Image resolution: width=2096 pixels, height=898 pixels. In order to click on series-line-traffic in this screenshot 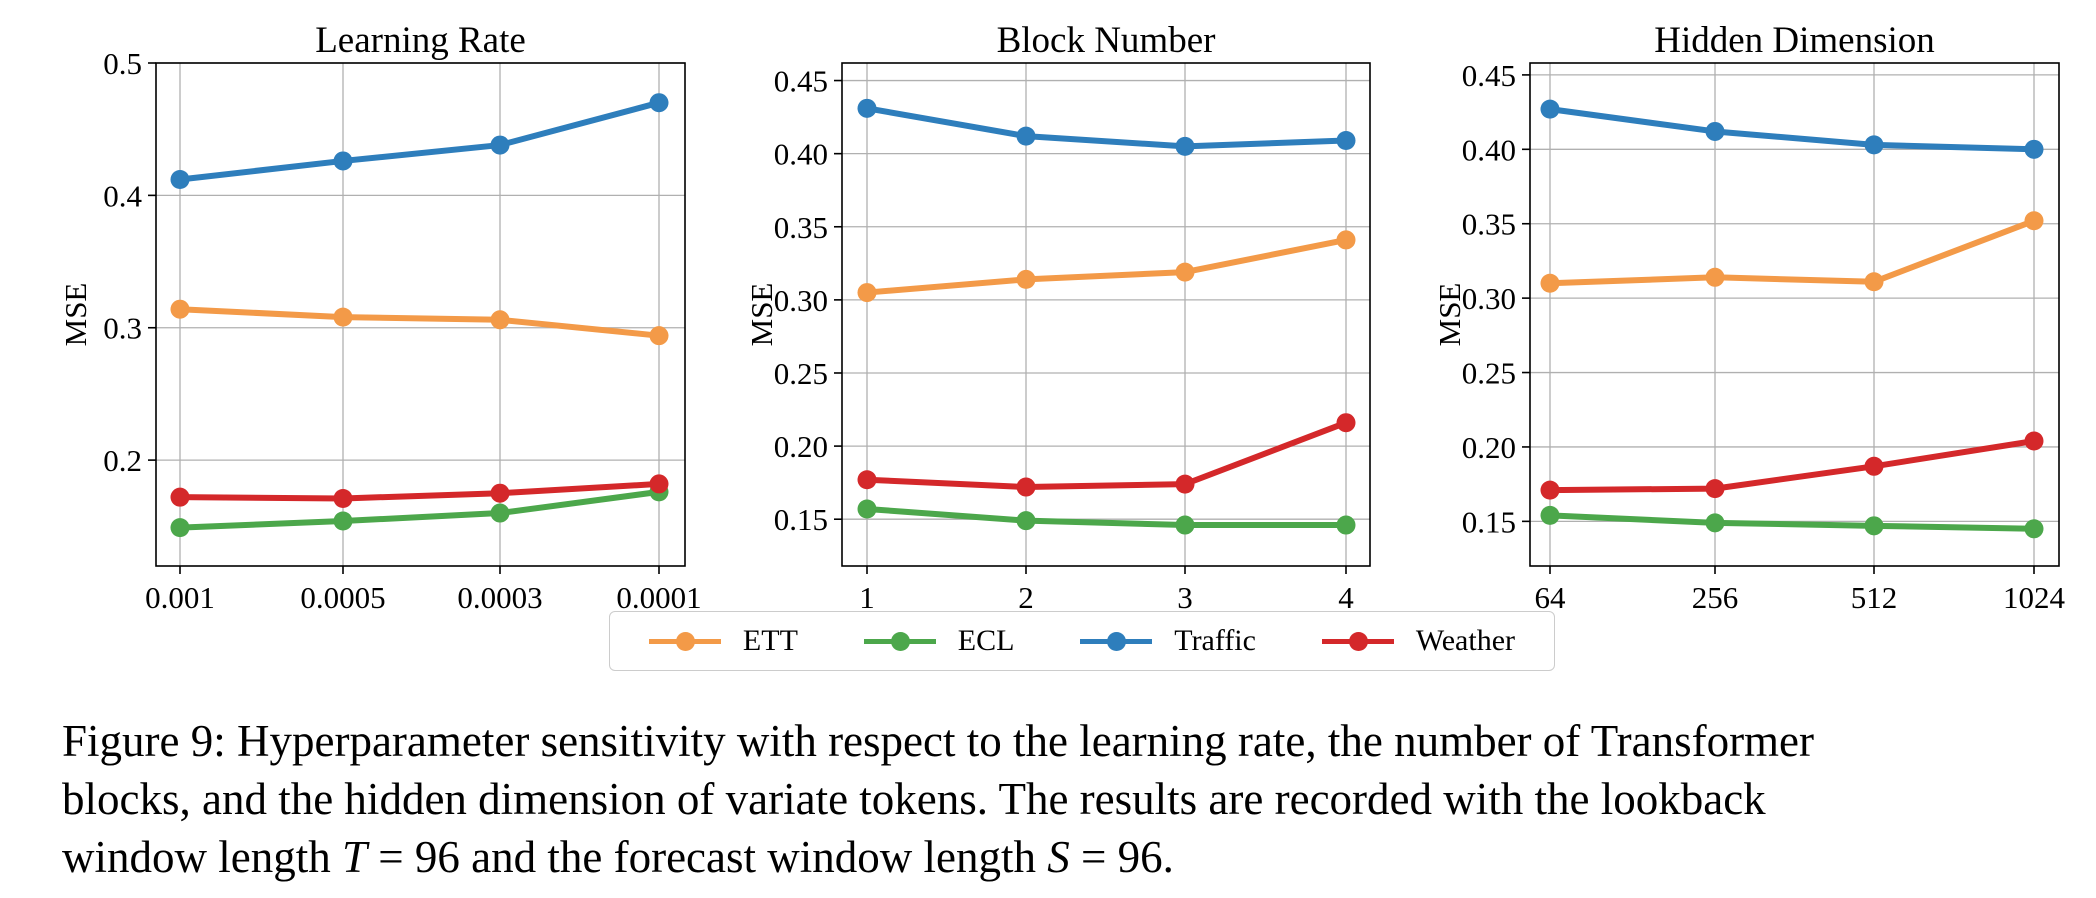, I will do `click(1792, 129)`.